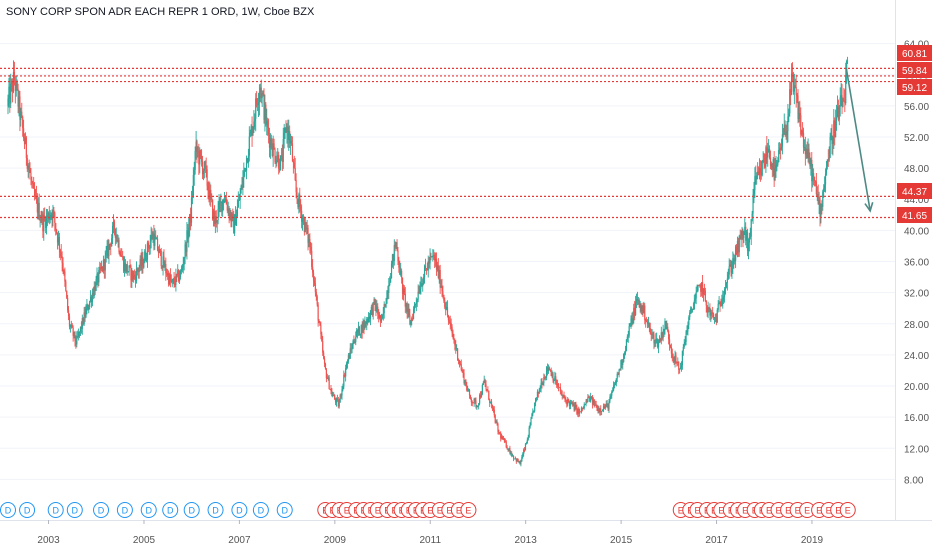 Image resolution: width=932 pixels, height=555 pixels. Describe the element at coordinates (215, 510) in the screenshot. I see `dividend-marker: D` at that location.